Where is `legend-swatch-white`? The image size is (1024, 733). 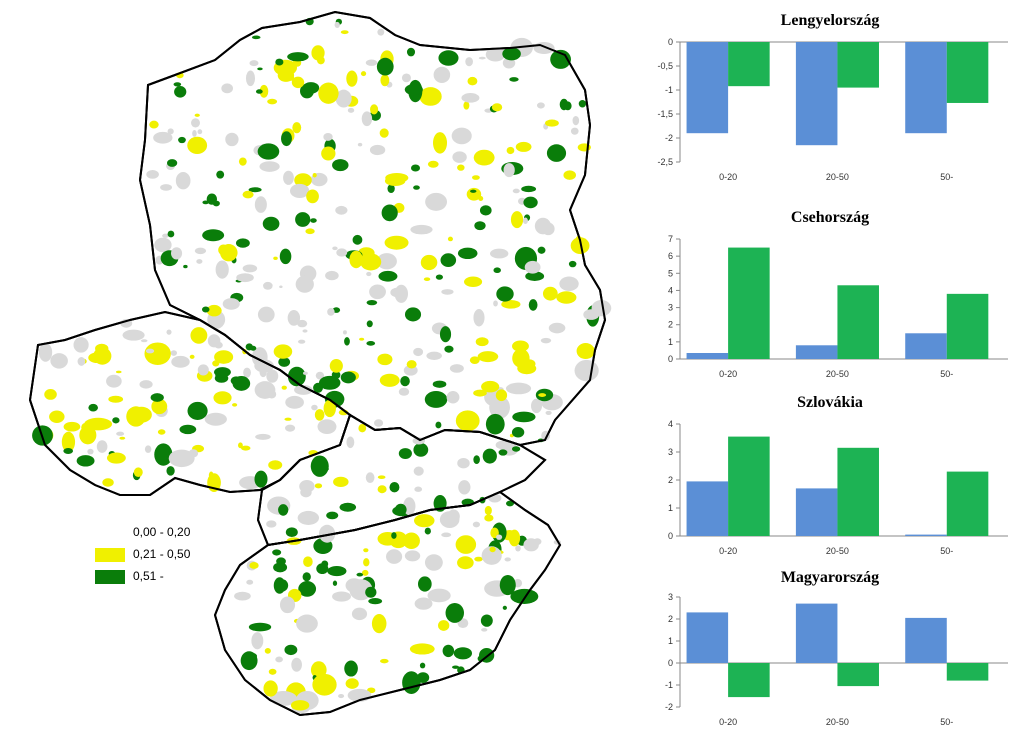 legend-swatch-white is located at coordinates (110, 533).